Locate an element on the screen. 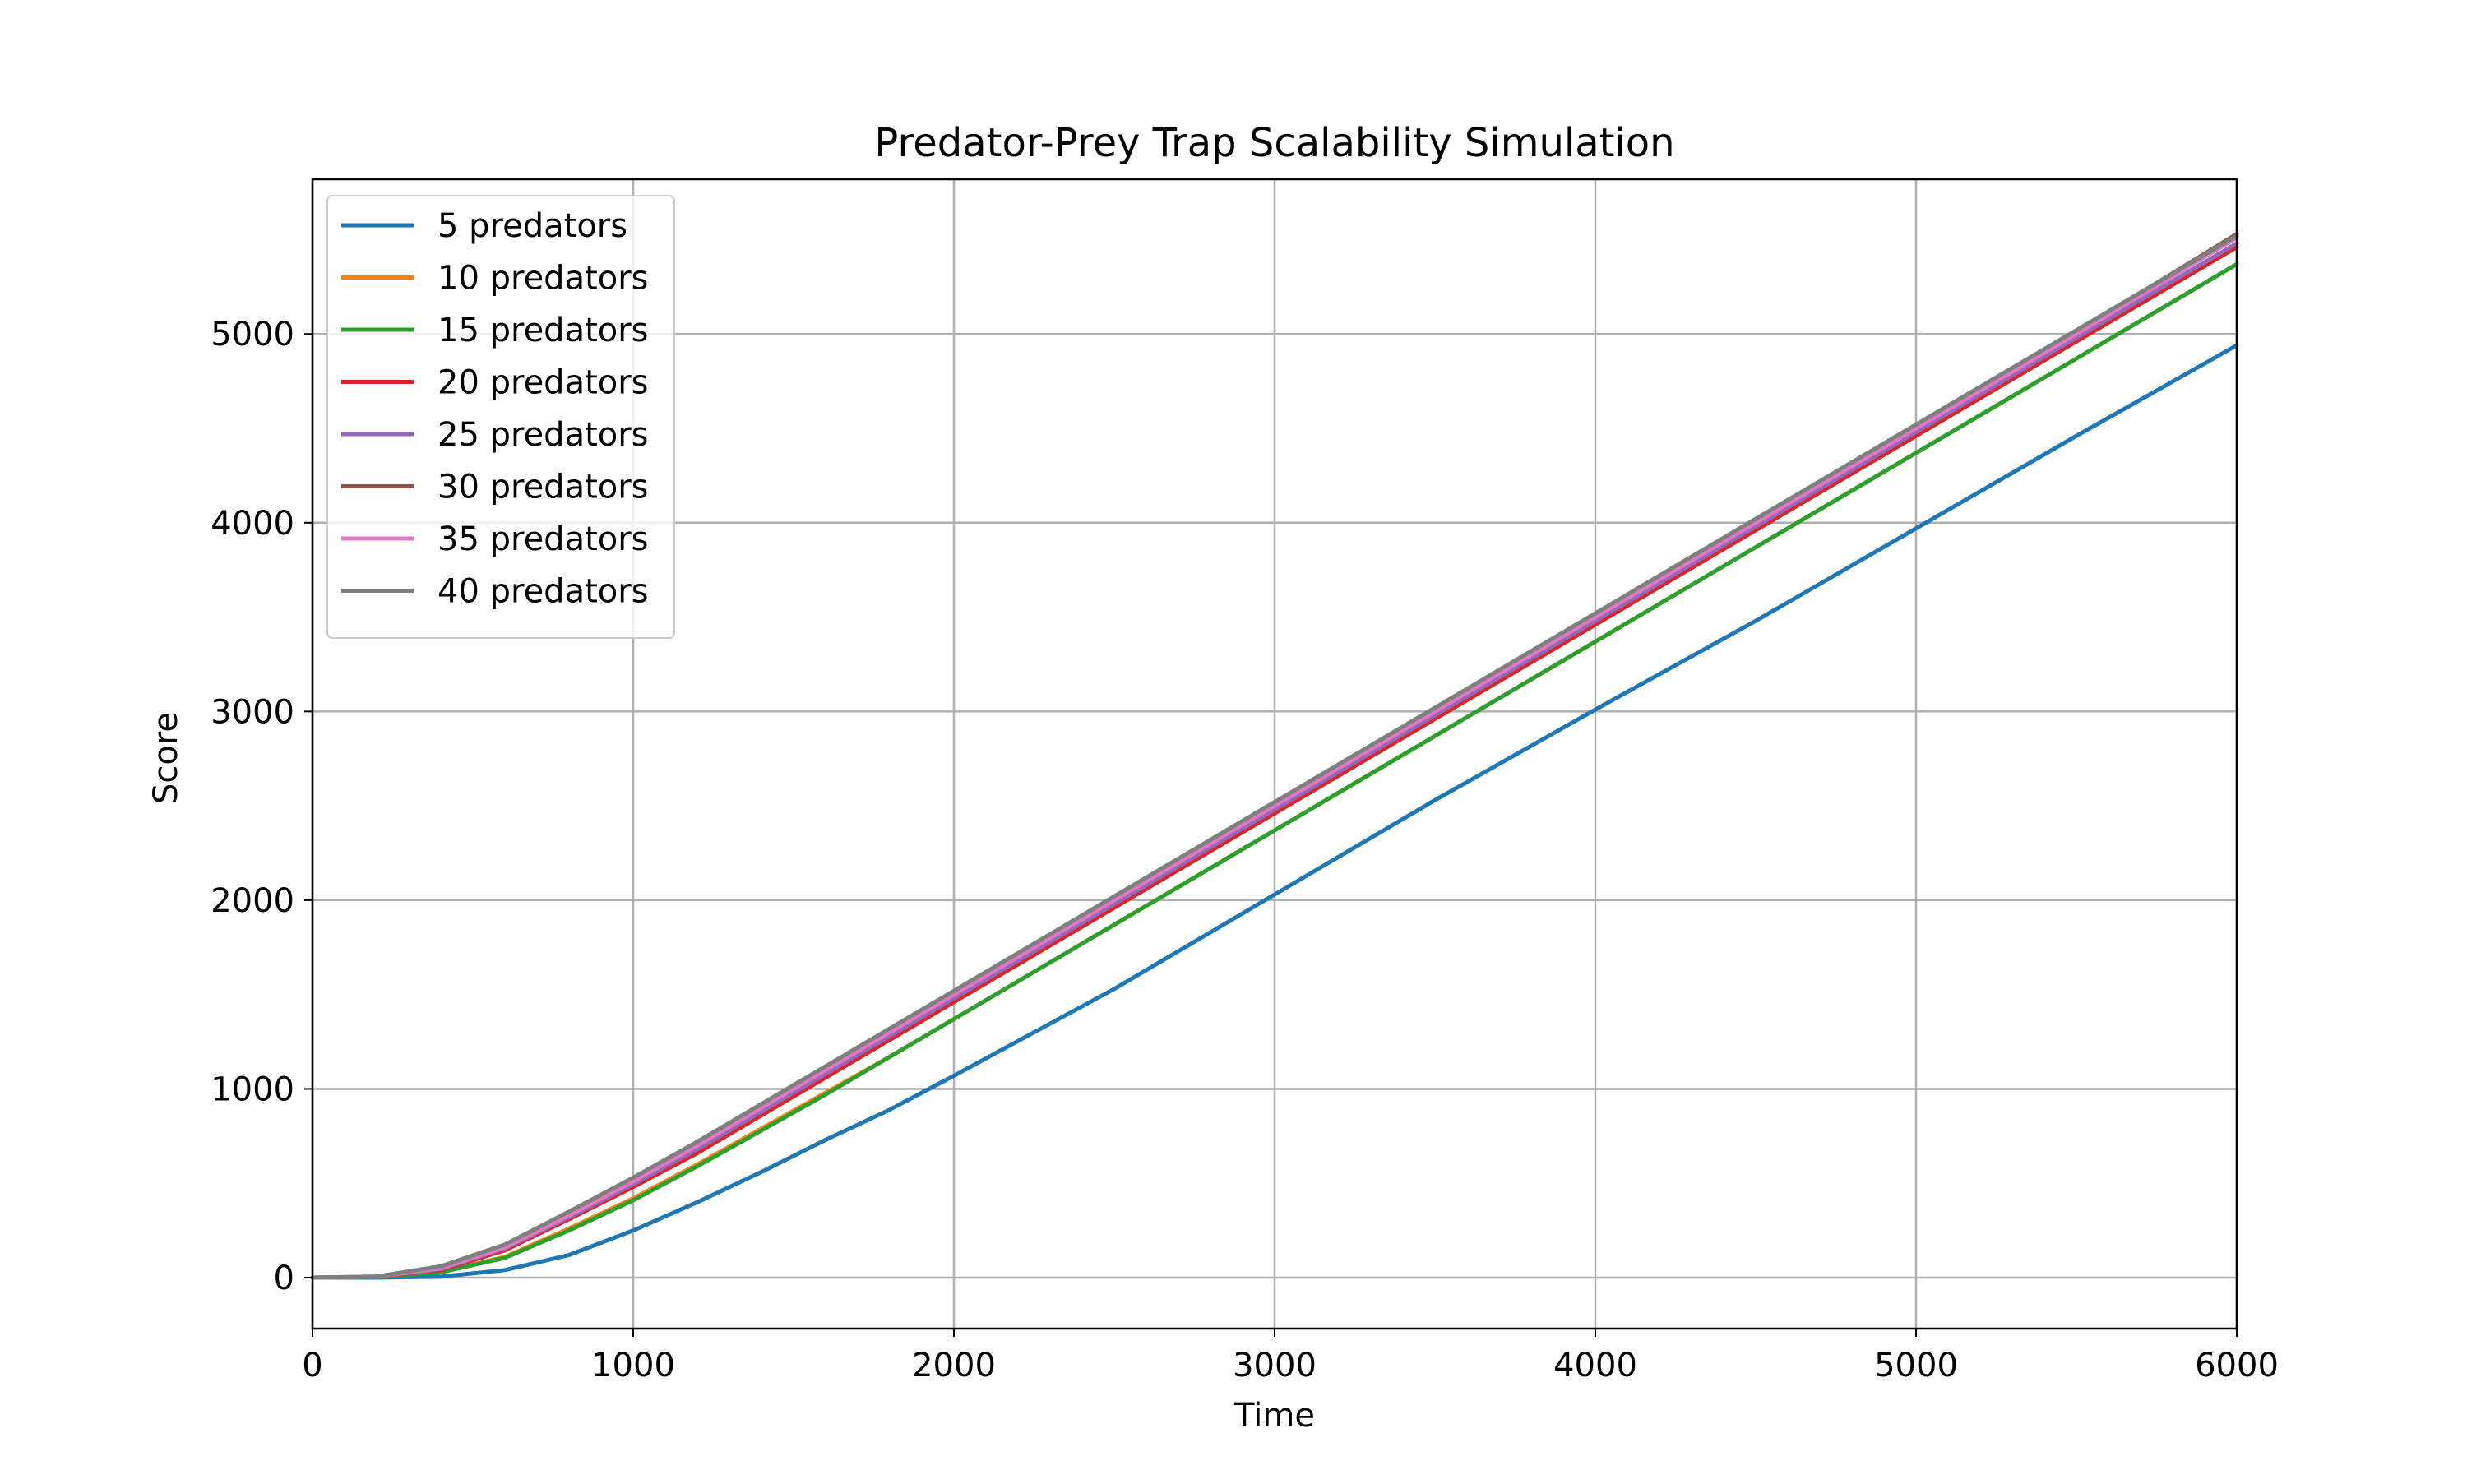 The height and width of the screenshot is (1484, 2467). x-tick-label: 1000 is located at coordinates (633, 1366).